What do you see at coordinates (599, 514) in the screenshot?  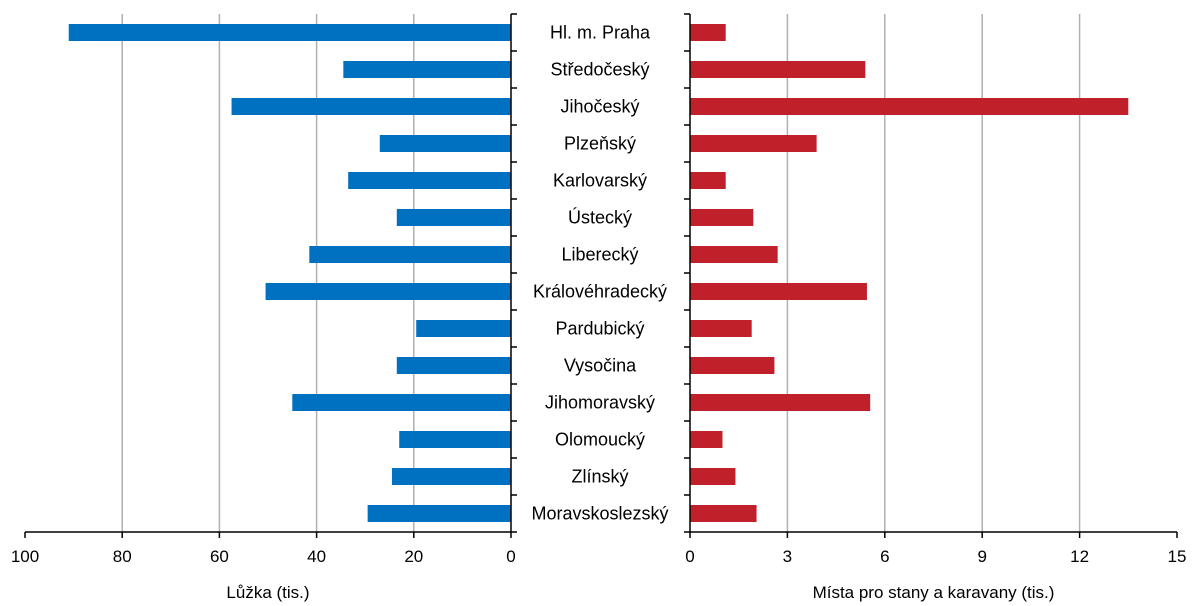 I see `region-label-13: Moravskoslezský` at bounding box center [599, 514].